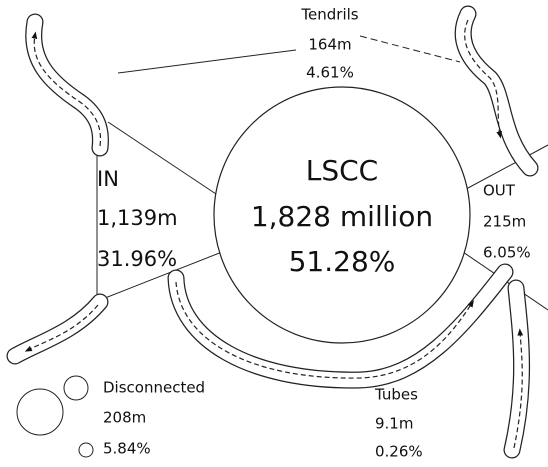 The width and height of the screenshot is (548, 467). I want to click on node-share: 51.28%, so click(342, 261).